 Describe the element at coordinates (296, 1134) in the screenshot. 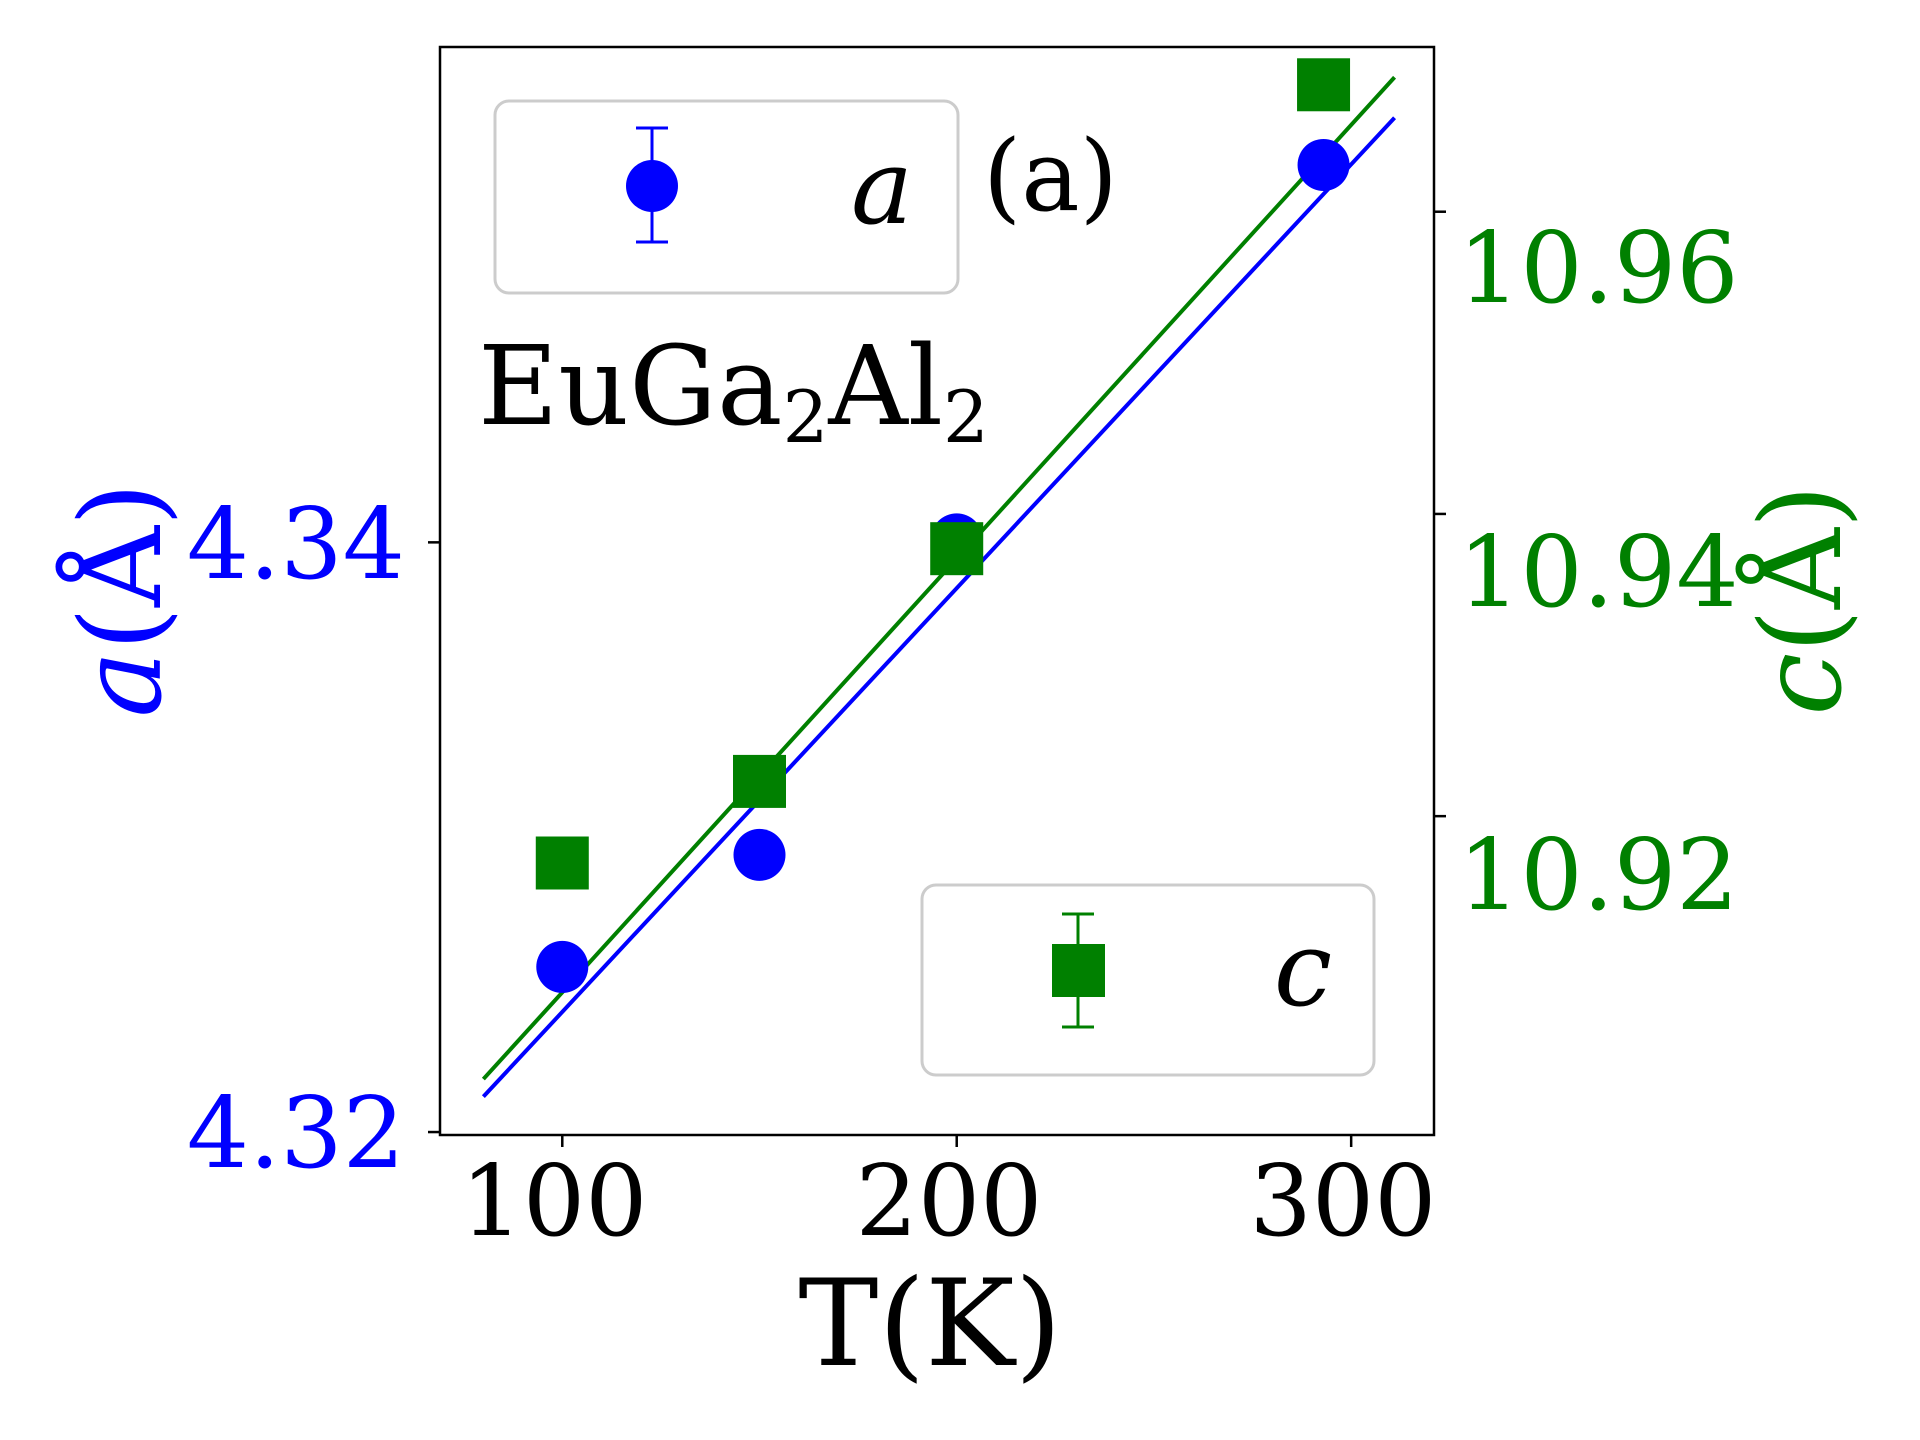

I see `left-tick-label: 4.32` at that location.